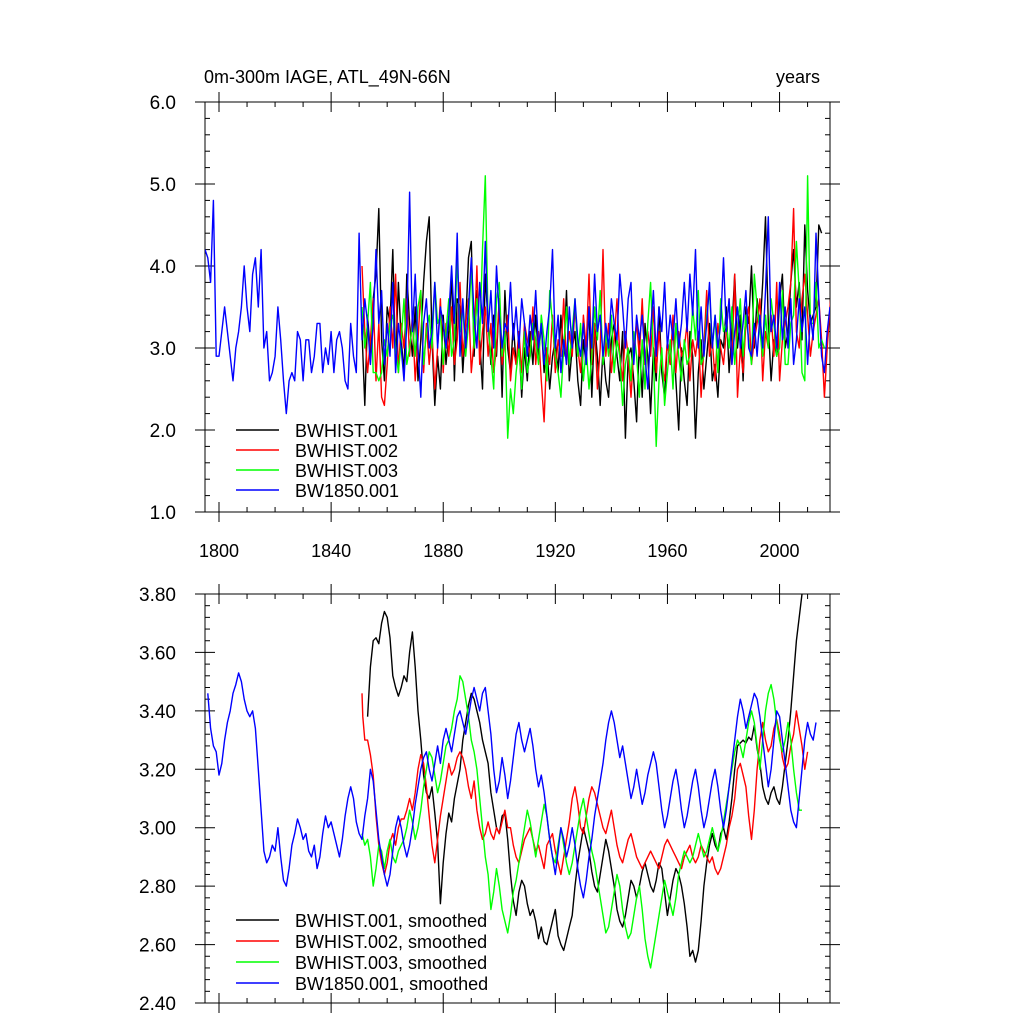 The width and height of the screenshot is (1024, 1024). I want to click on legend-label: BW1850.001, smoothed, so click(391, 984).